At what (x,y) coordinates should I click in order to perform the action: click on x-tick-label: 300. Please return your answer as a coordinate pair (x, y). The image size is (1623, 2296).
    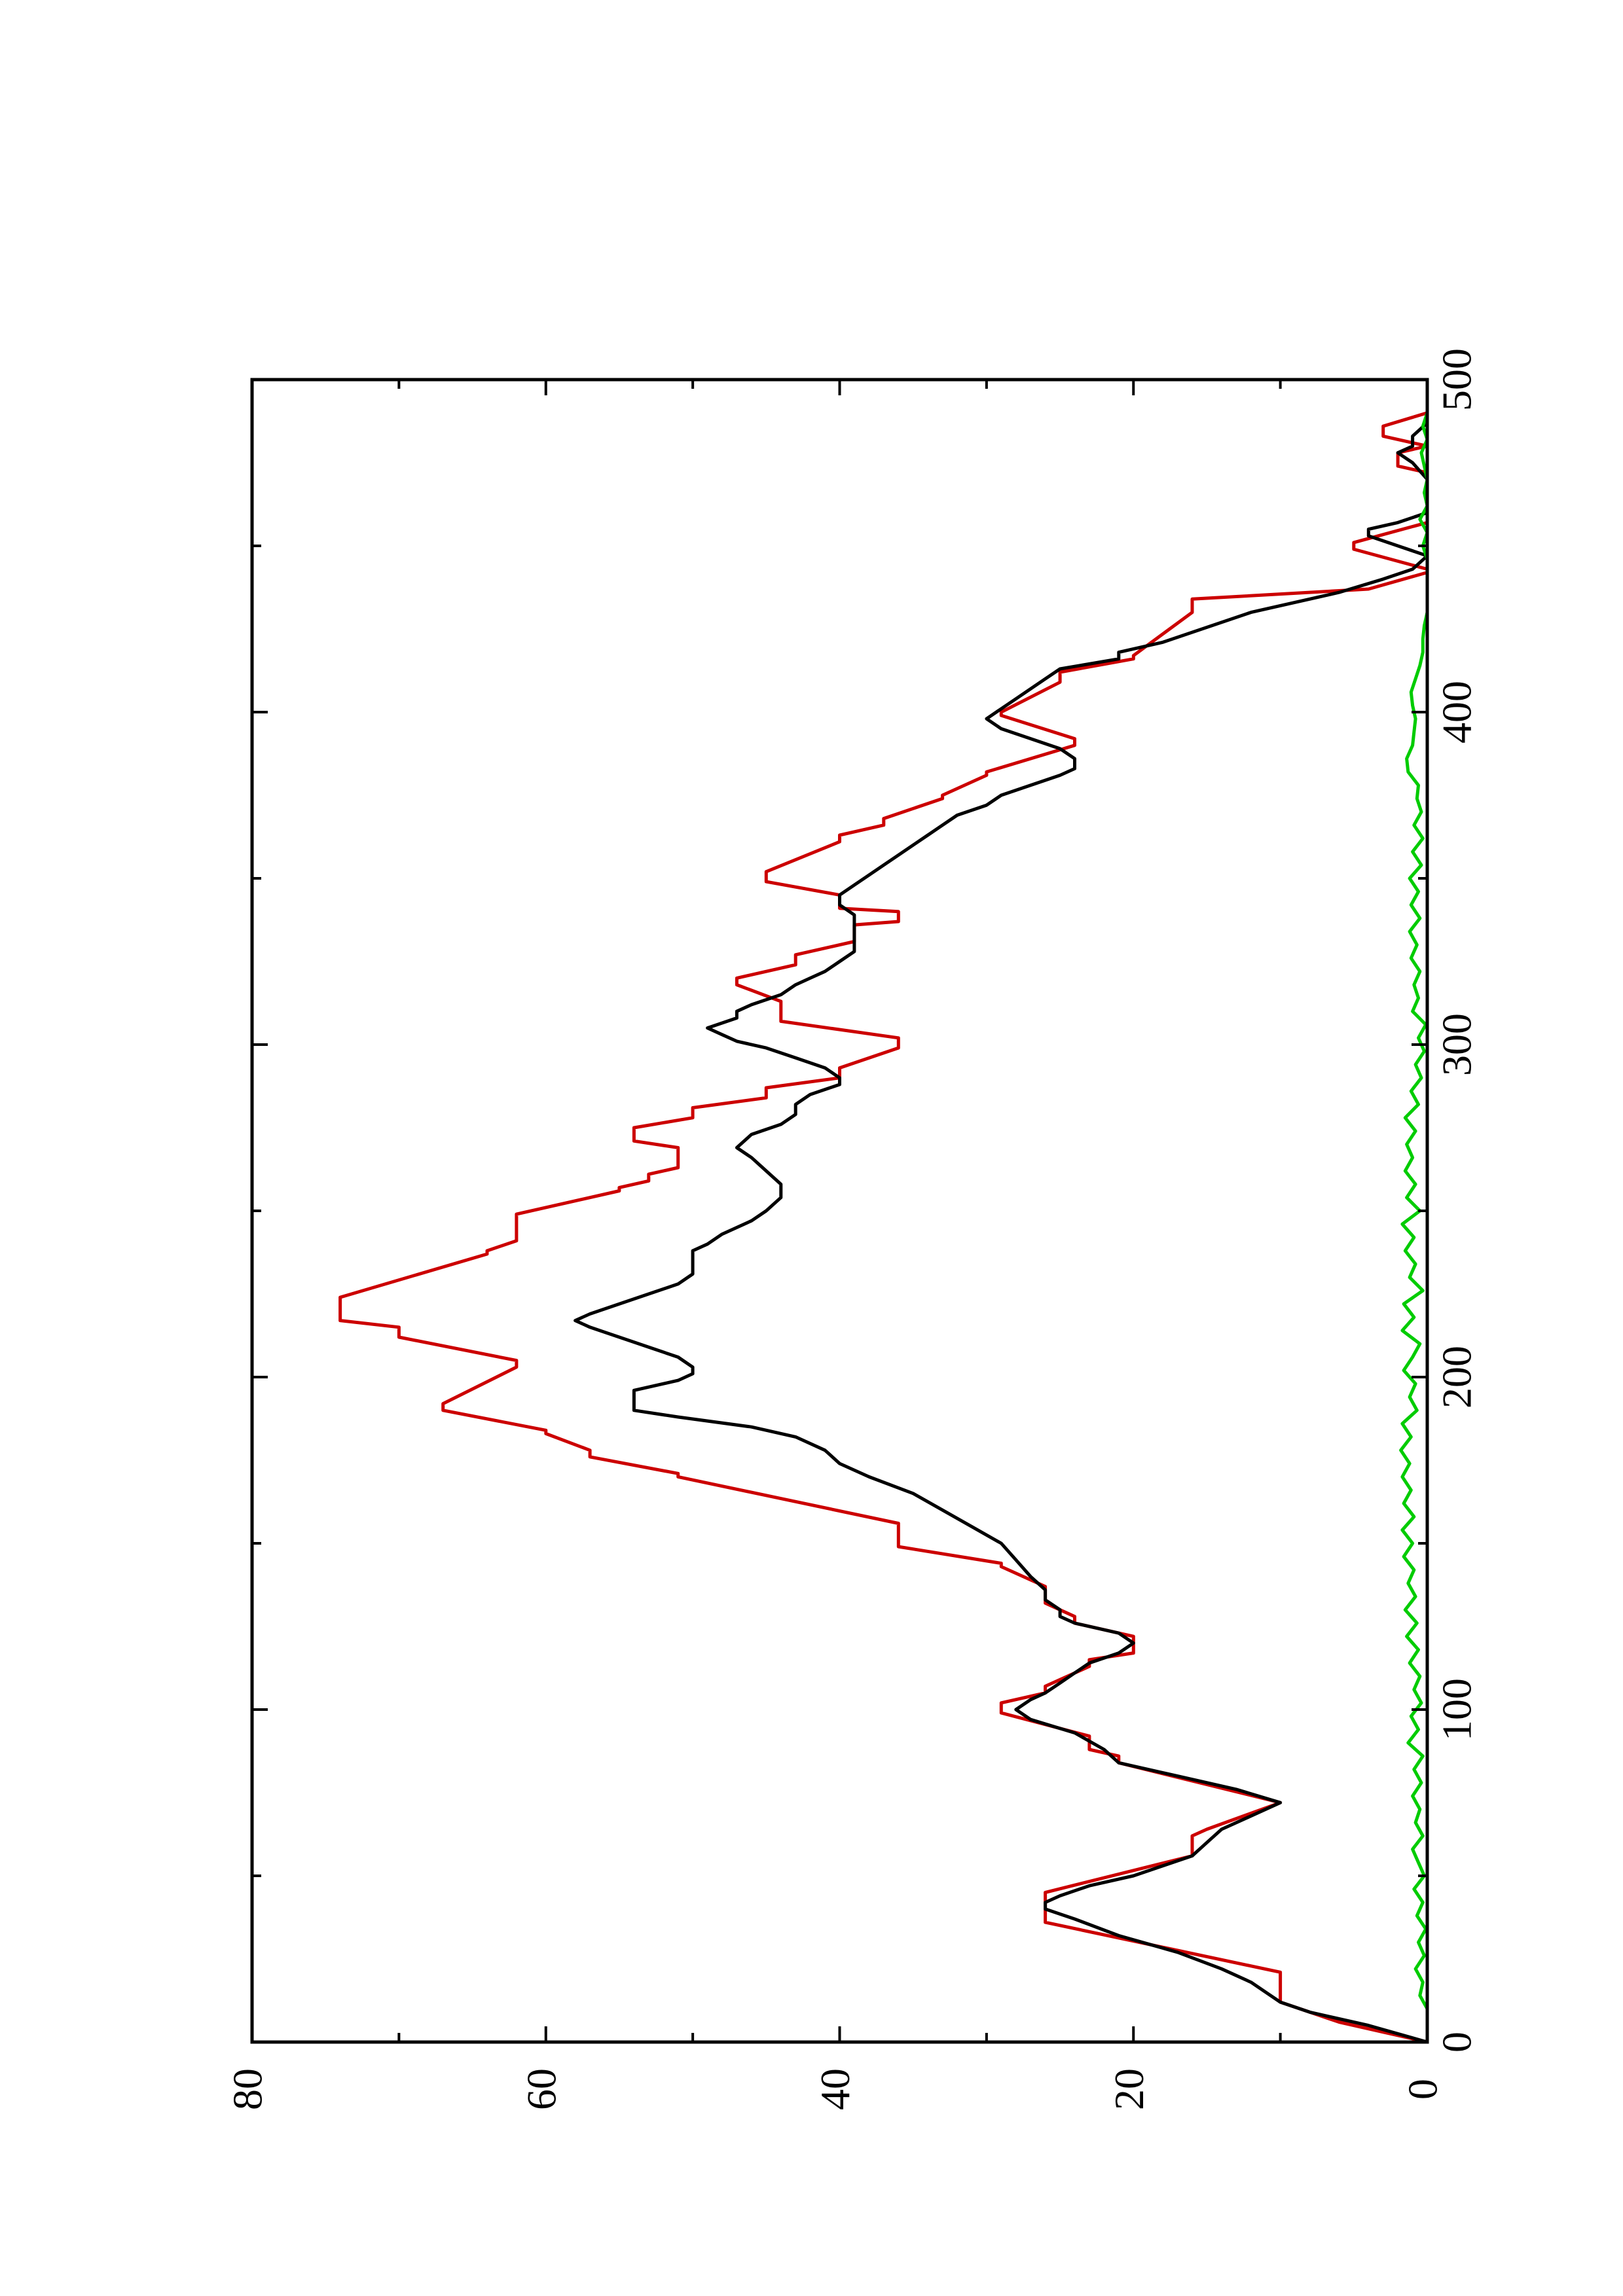
    Looking at the image, I should click on (1457, 1044).